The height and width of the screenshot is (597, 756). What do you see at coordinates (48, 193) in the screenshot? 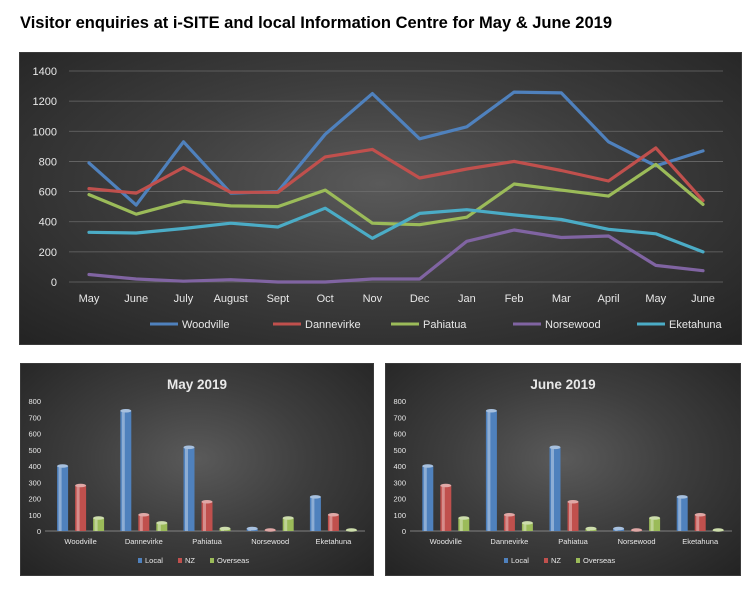
I see `y-tick-label-3: 600` at bounding box center [48, 193].